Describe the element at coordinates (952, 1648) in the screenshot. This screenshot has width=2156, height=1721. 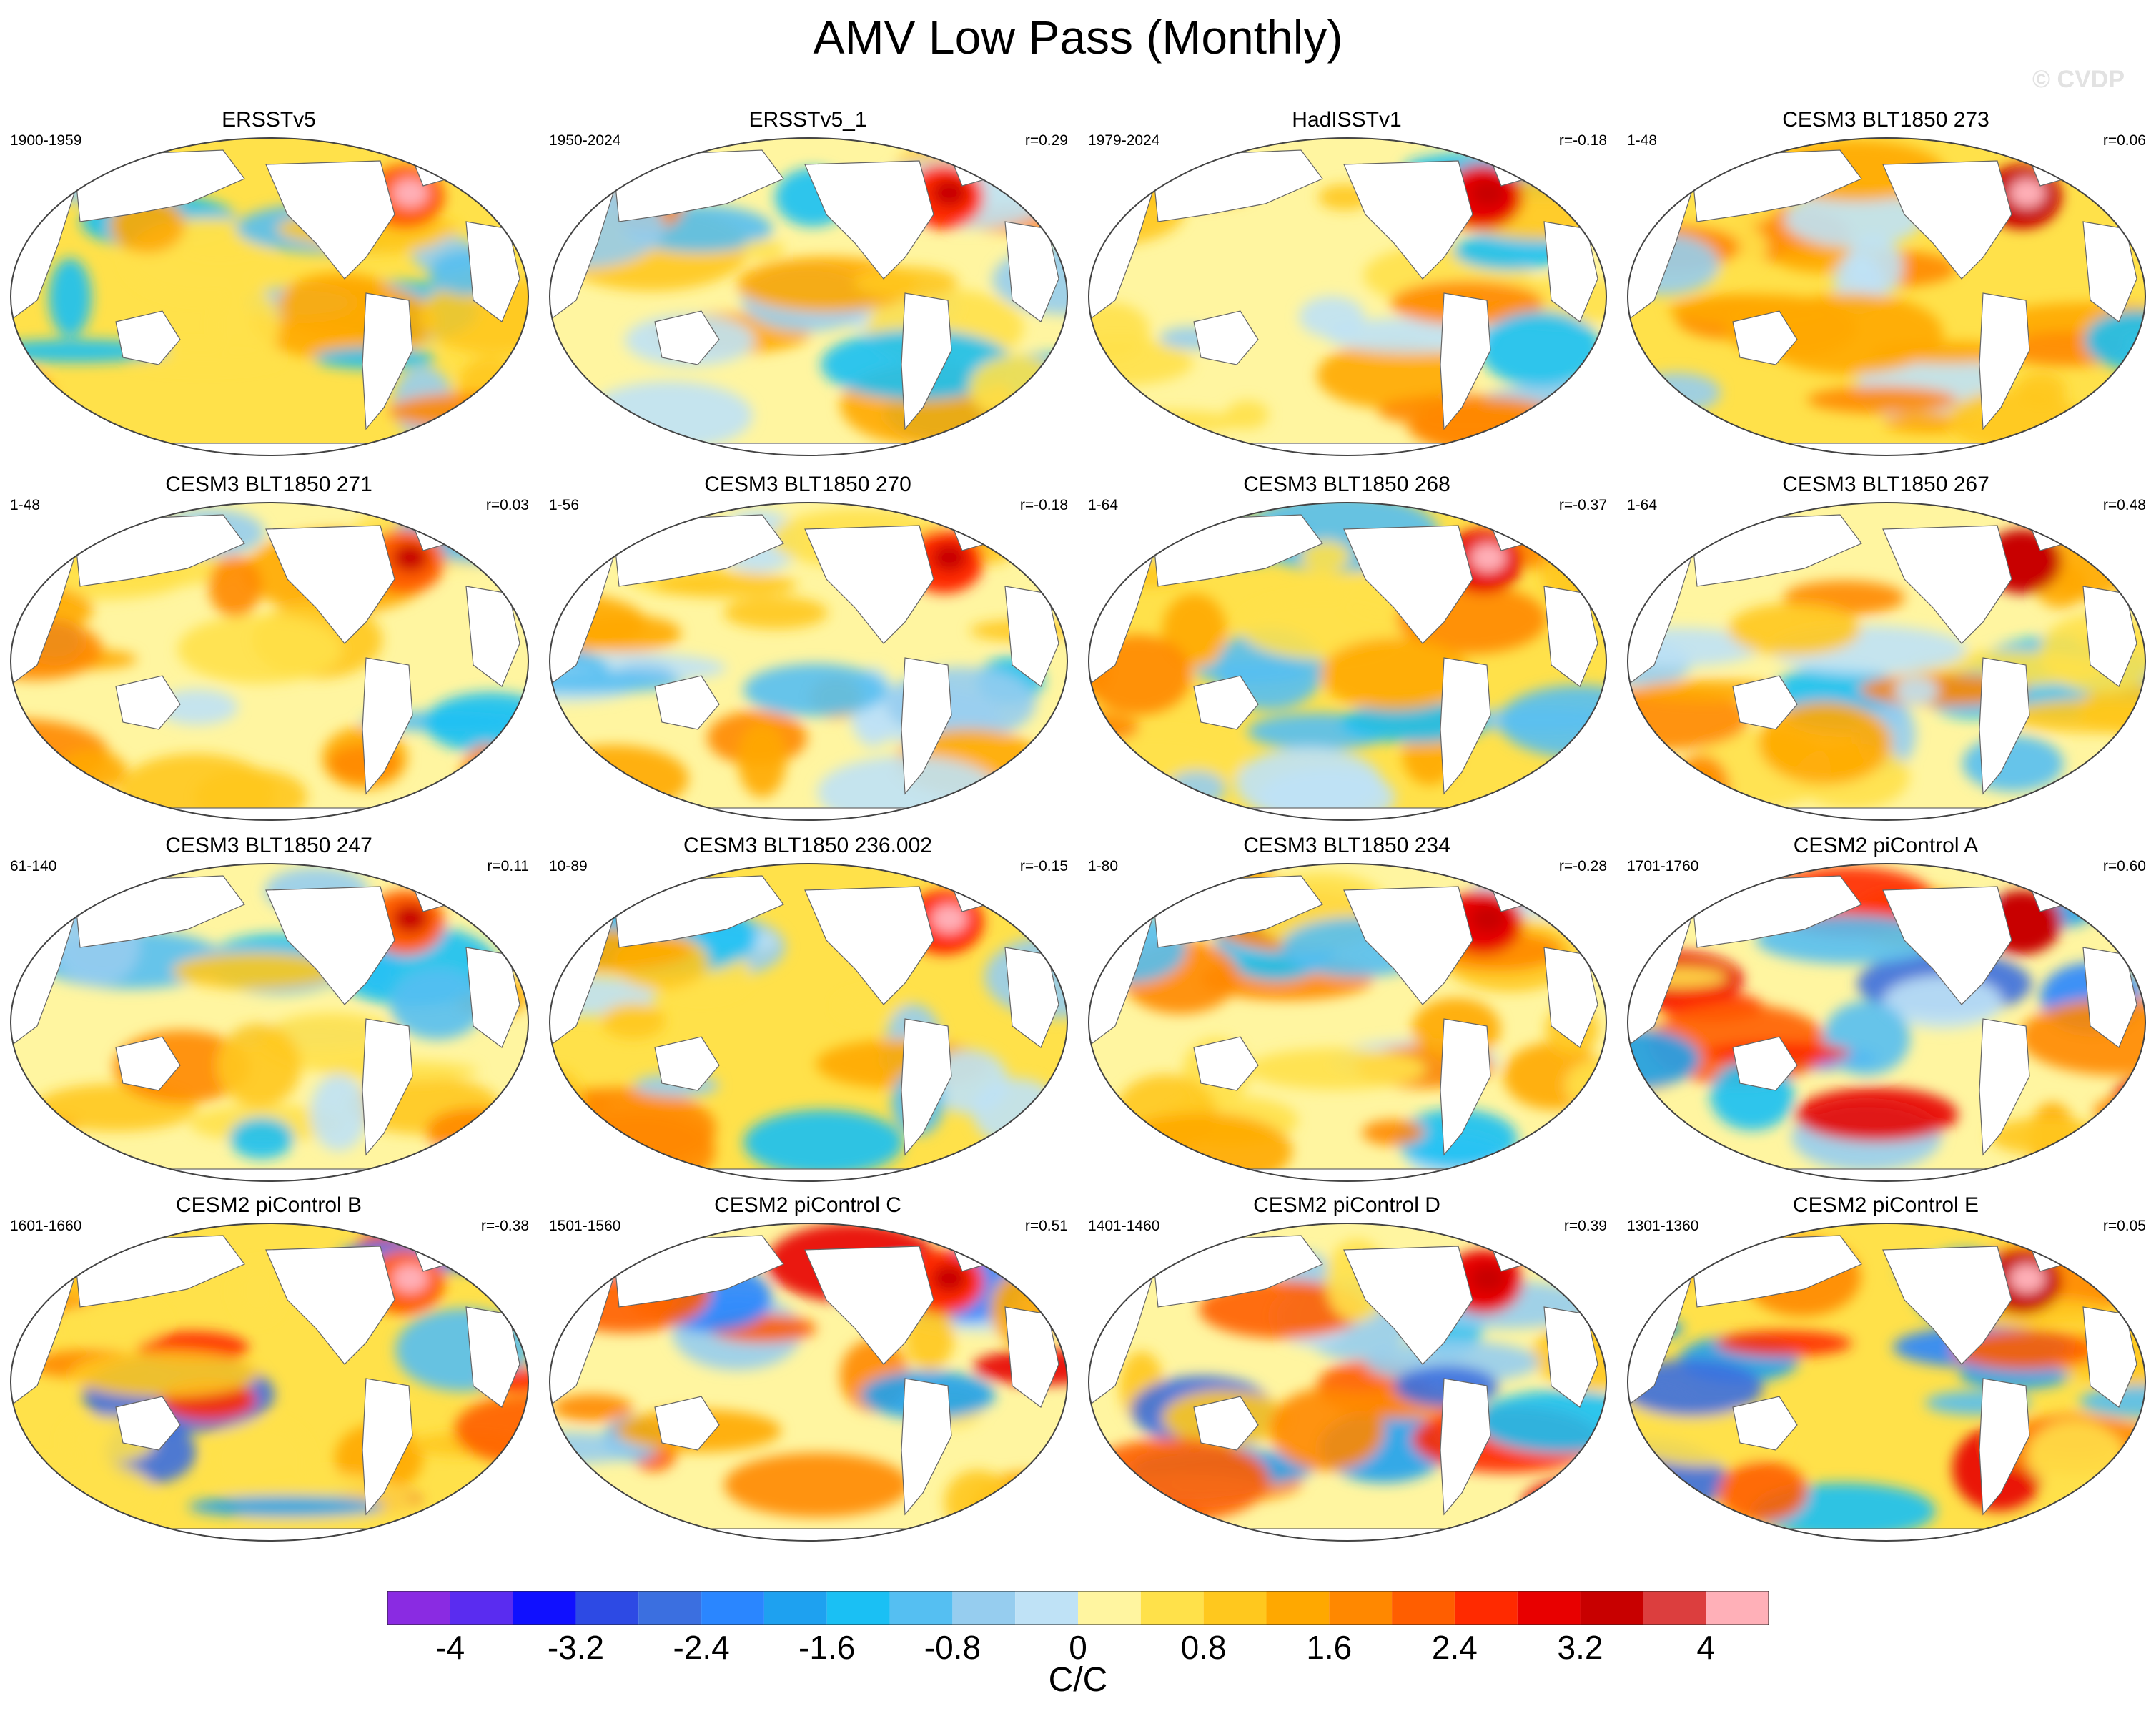
I see `colorbar-tick-label: -0.8` at that location.